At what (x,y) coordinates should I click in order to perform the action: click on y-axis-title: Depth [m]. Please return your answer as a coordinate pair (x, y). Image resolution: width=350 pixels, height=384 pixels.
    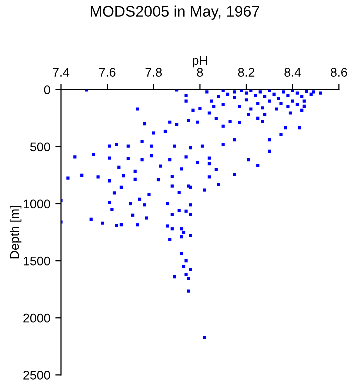
    Looking at the image, I should click on (16, 232).